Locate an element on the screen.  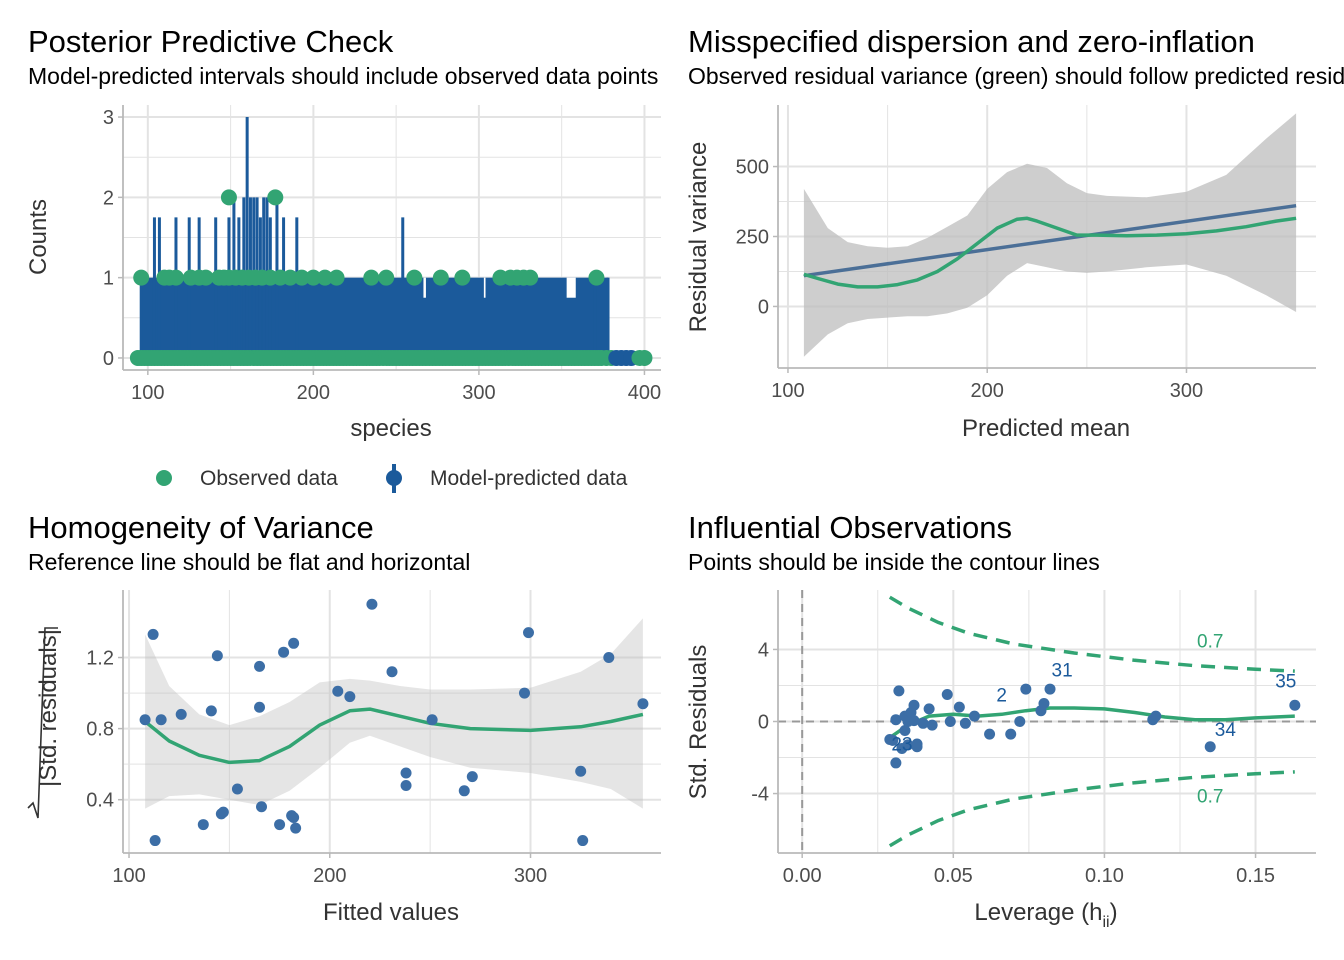
homogeneity-data-layer is located at coordinates (394, 722).